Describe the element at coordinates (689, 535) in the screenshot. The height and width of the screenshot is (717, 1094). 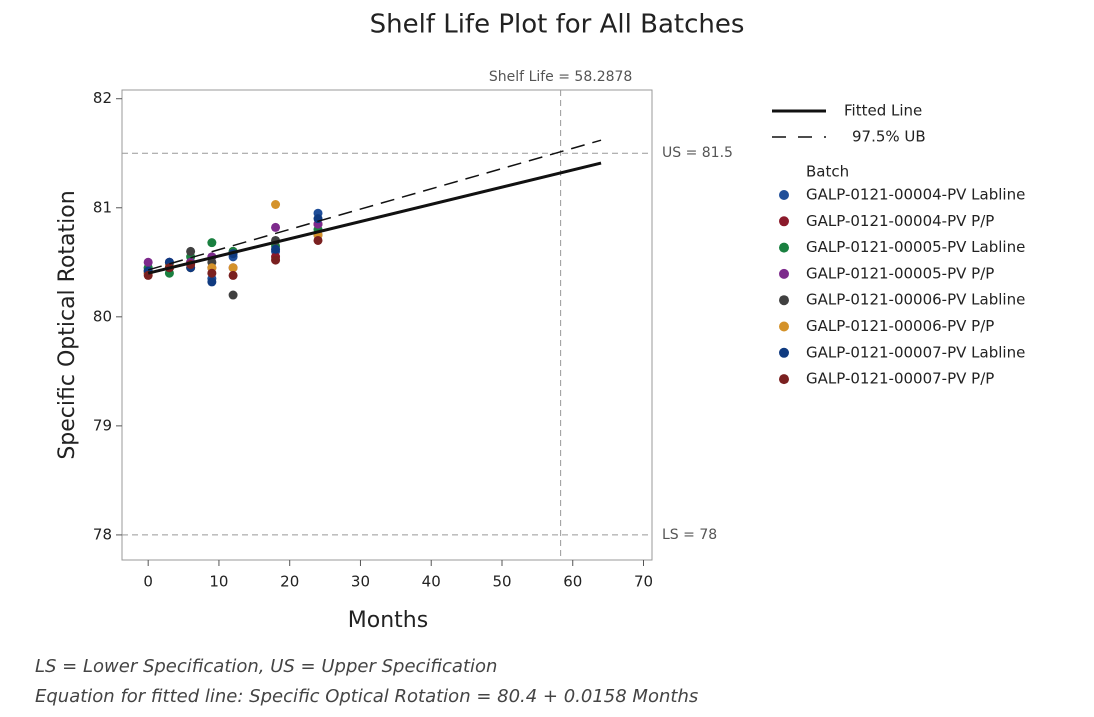
I see `spec-label: LS = 78` at that location.